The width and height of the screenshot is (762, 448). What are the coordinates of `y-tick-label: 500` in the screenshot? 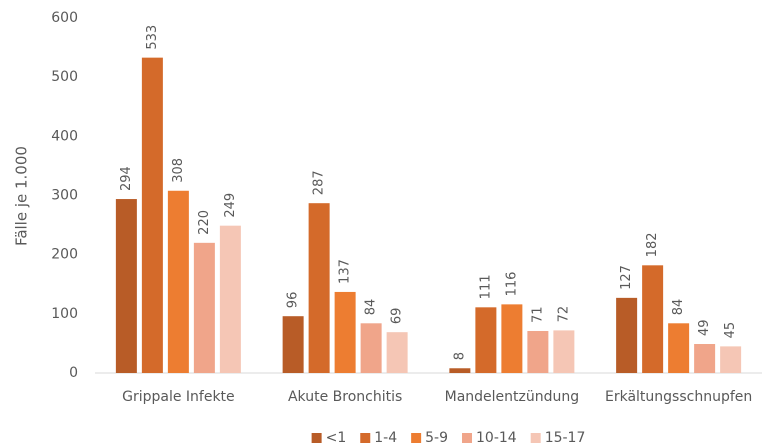 It's located at (64, 77).